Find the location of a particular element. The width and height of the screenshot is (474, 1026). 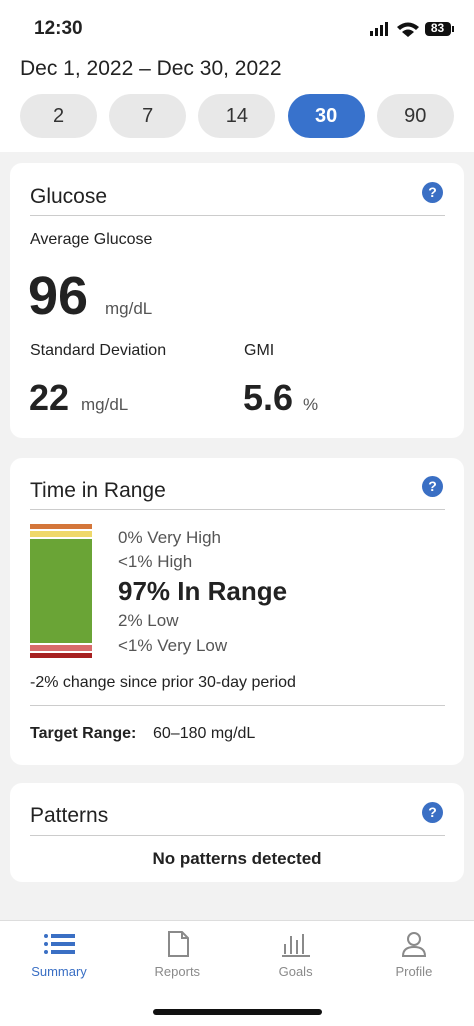

sd-value: 22 is located at coordinates (49, 397).